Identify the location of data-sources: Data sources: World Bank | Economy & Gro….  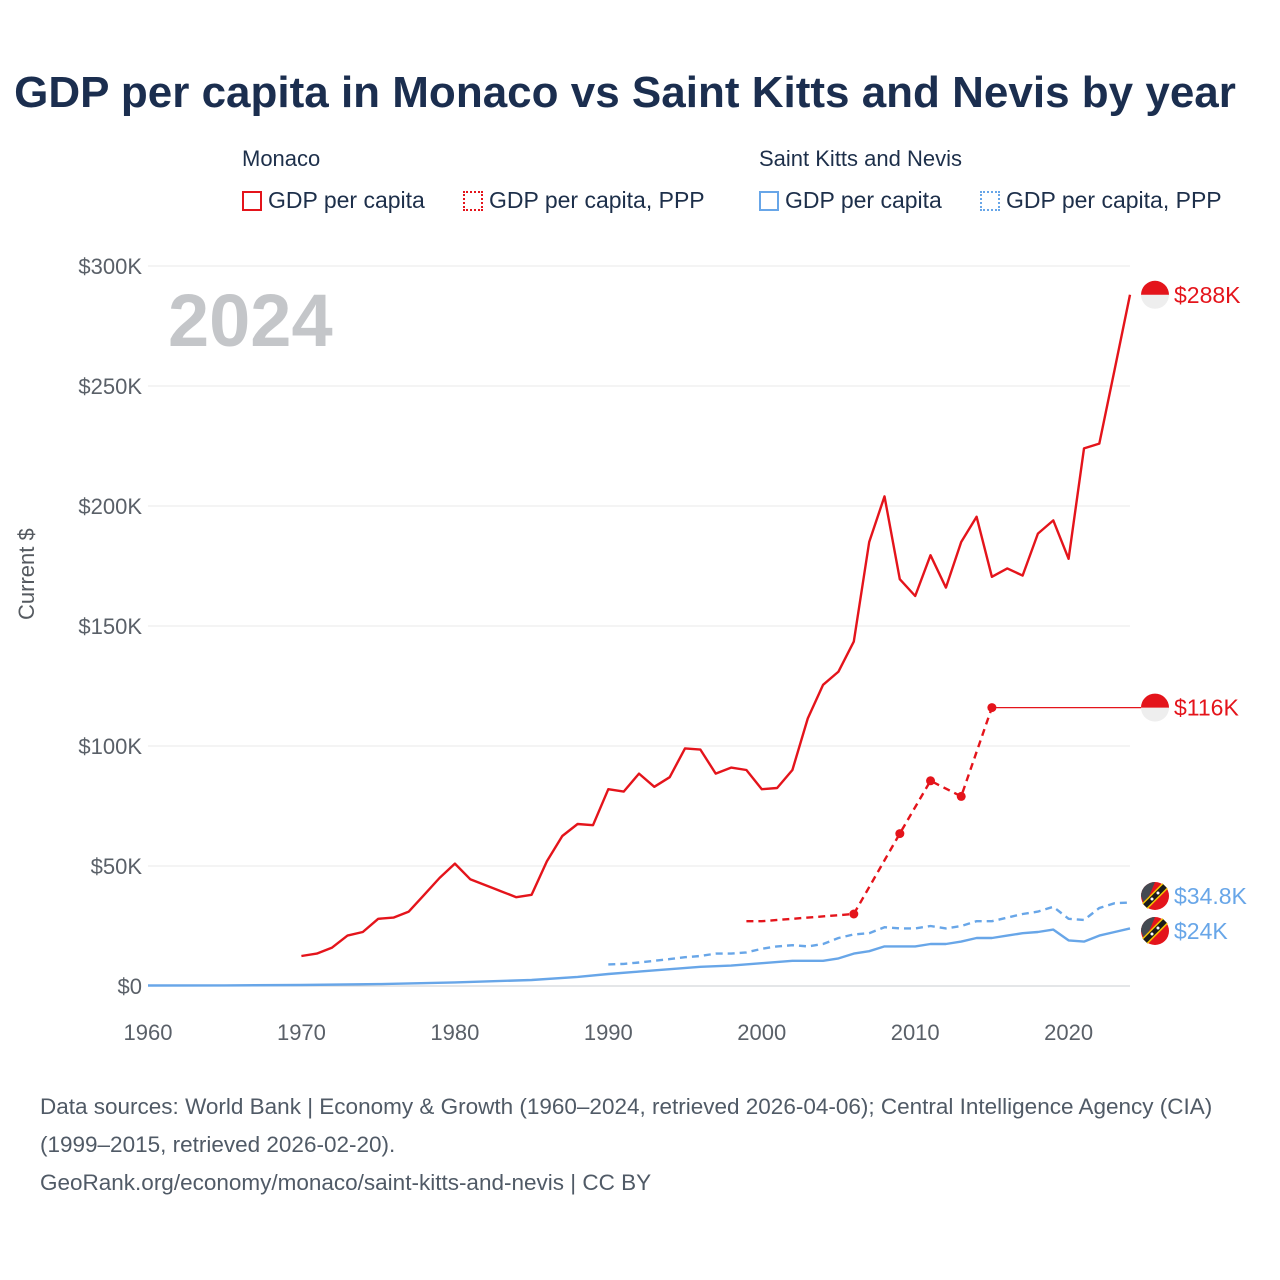
(626, 1125).